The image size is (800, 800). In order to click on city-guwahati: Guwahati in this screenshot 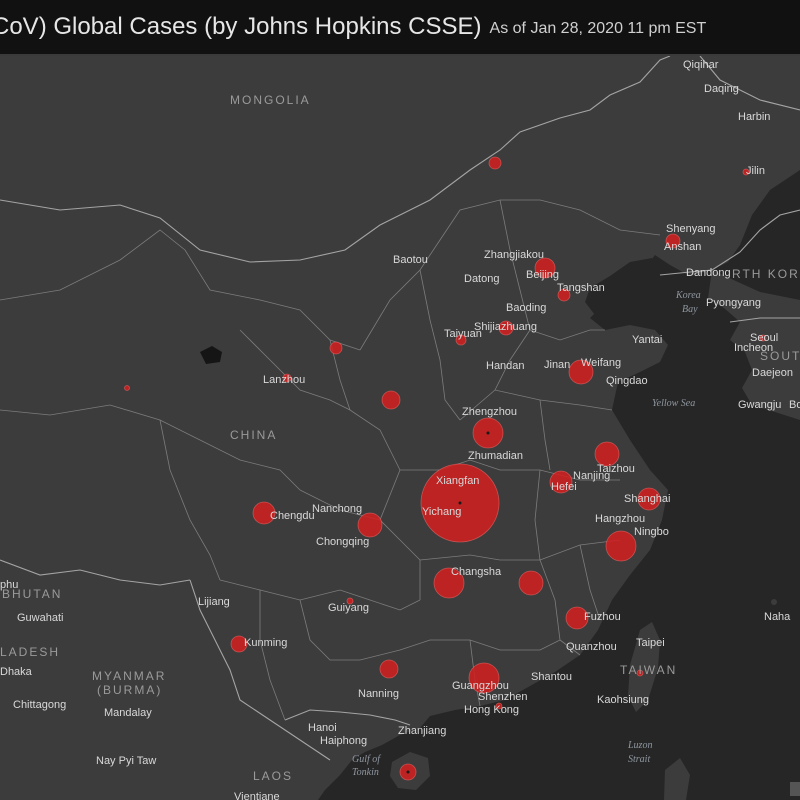, I will do `click(40, 618)`.